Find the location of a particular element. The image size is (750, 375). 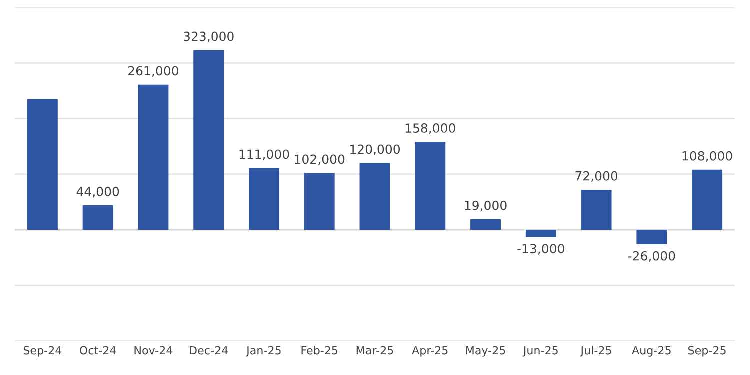

x-tick-label: Feb-25 is located at coordinates (320, 350).